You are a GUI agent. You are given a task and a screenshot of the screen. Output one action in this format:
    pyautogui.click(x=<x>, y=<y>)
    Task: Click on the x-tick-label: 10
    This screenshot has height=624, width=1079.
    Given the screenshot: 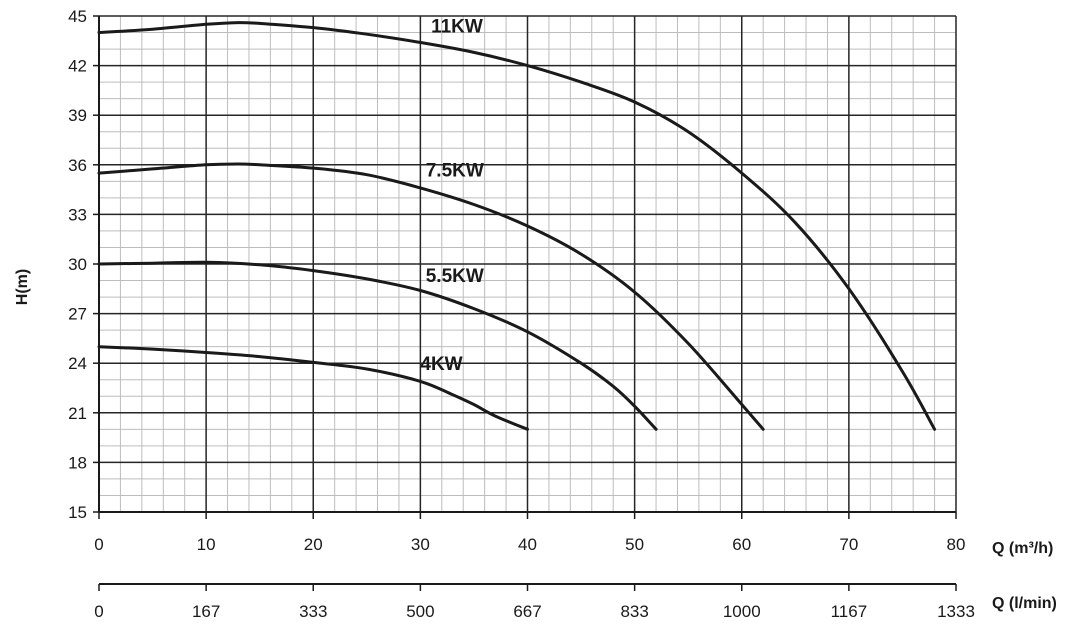 What is the action you would take?
    pyautogui.click(x=206, y=544)
    